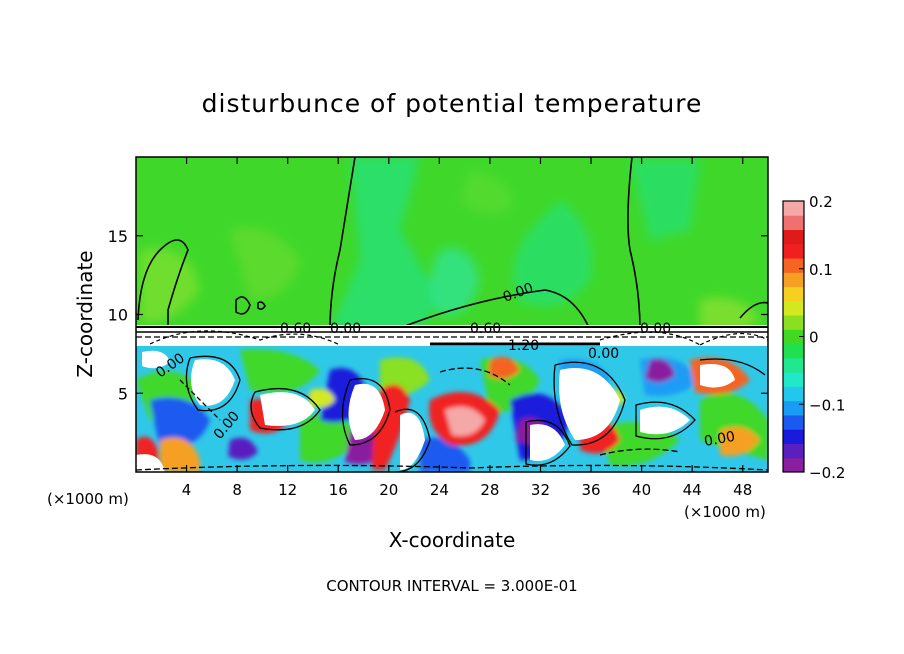 The height and width of the screenshot is (654, 904). I want to click on y-tick-label: 5, so click(123, 393).